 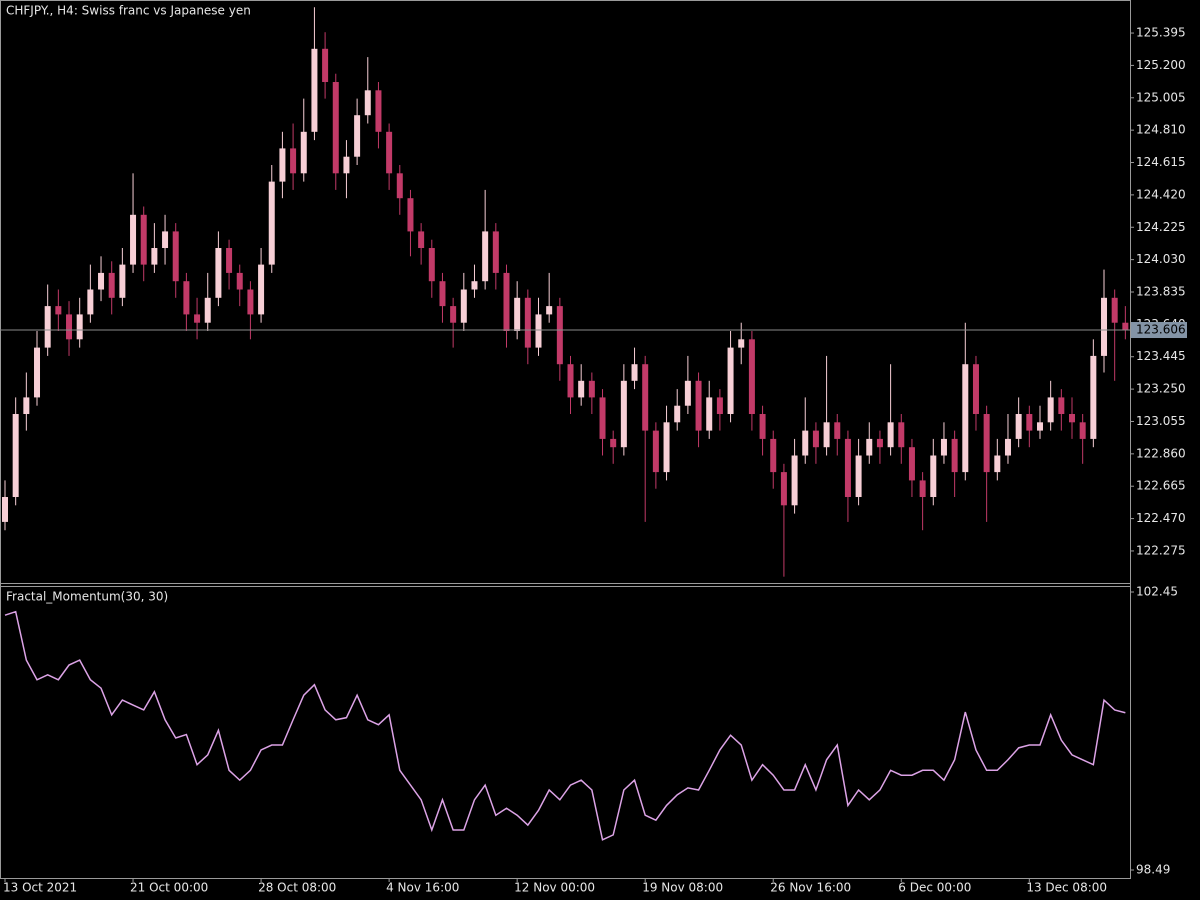 What do you see at coordinates (682, 888) in the screenshot?
I see `x-tick-label: 19 Nov 08:00` at bounding box center [682, 888].